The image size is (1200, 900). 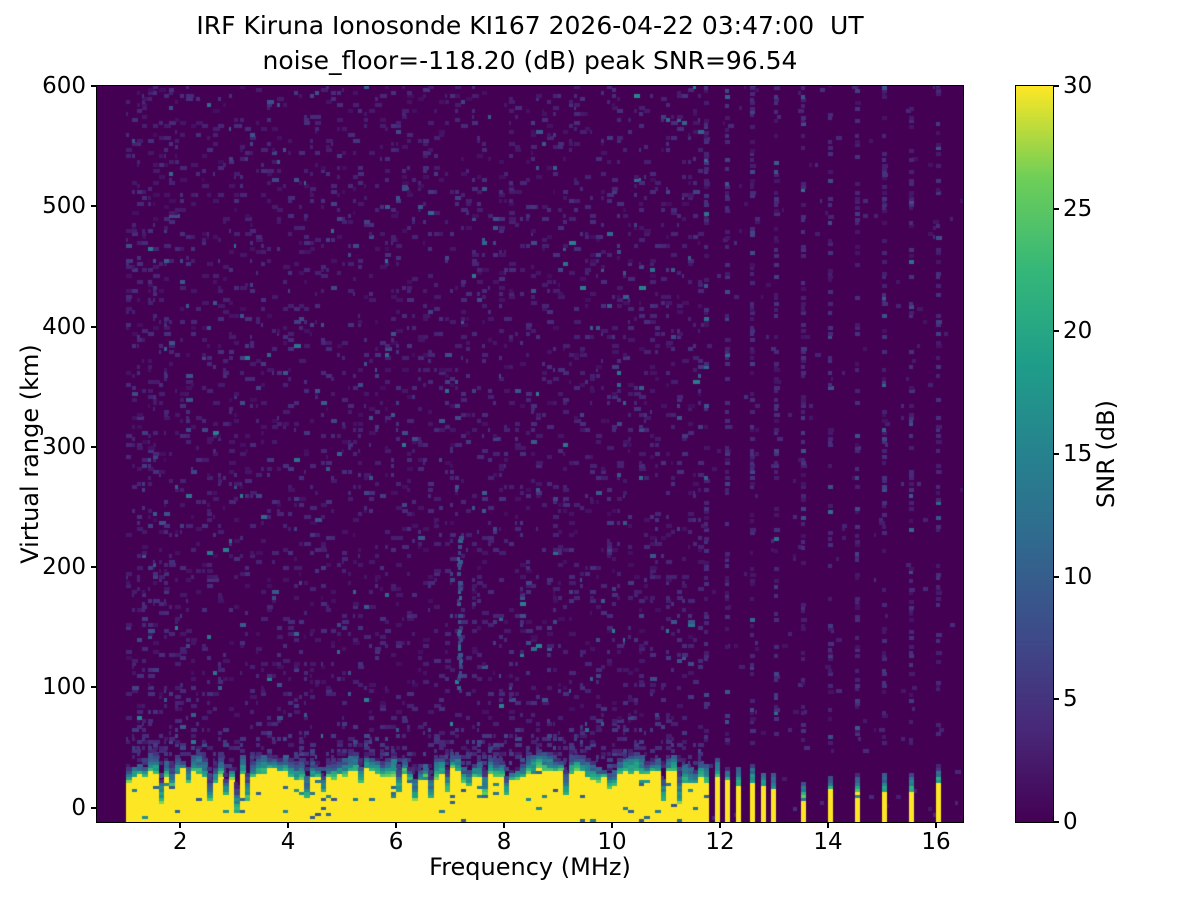 I want to click on tick-label: 100, so click(x=64, y=687).